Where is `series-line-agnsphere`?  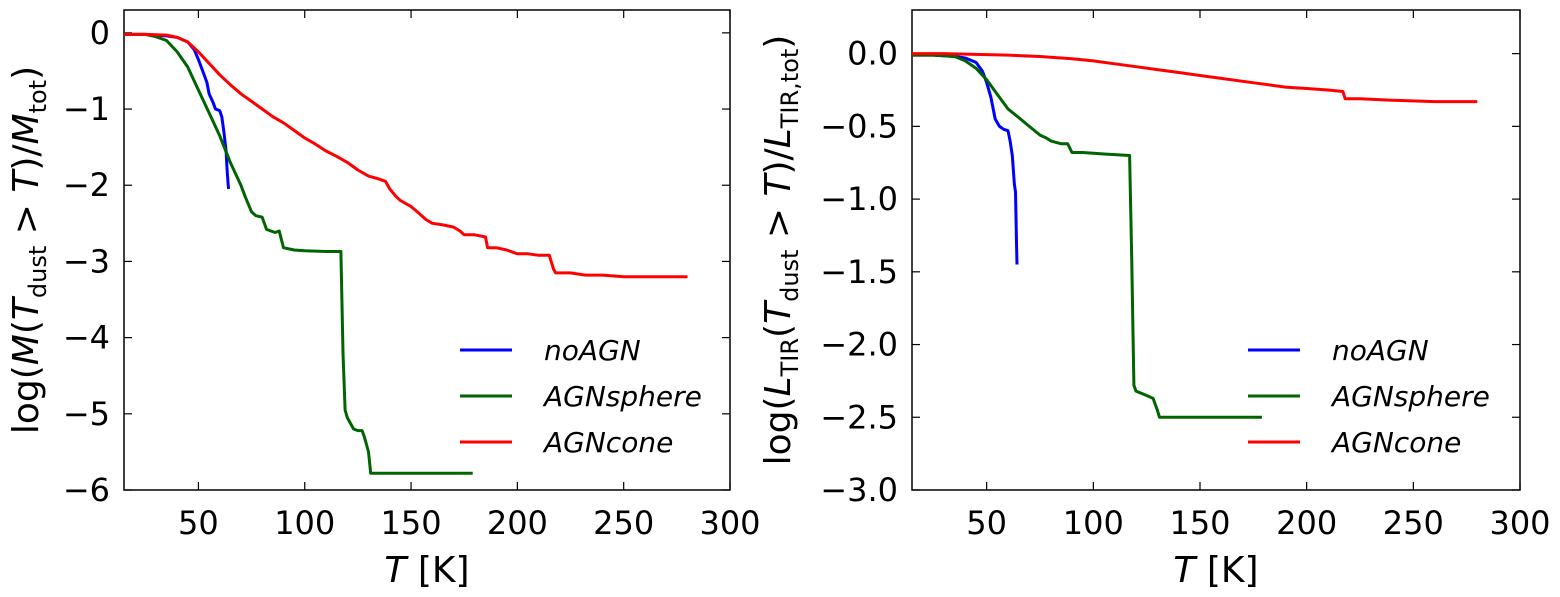 series-line-agnsphere is located at coordinates (1087, 236).